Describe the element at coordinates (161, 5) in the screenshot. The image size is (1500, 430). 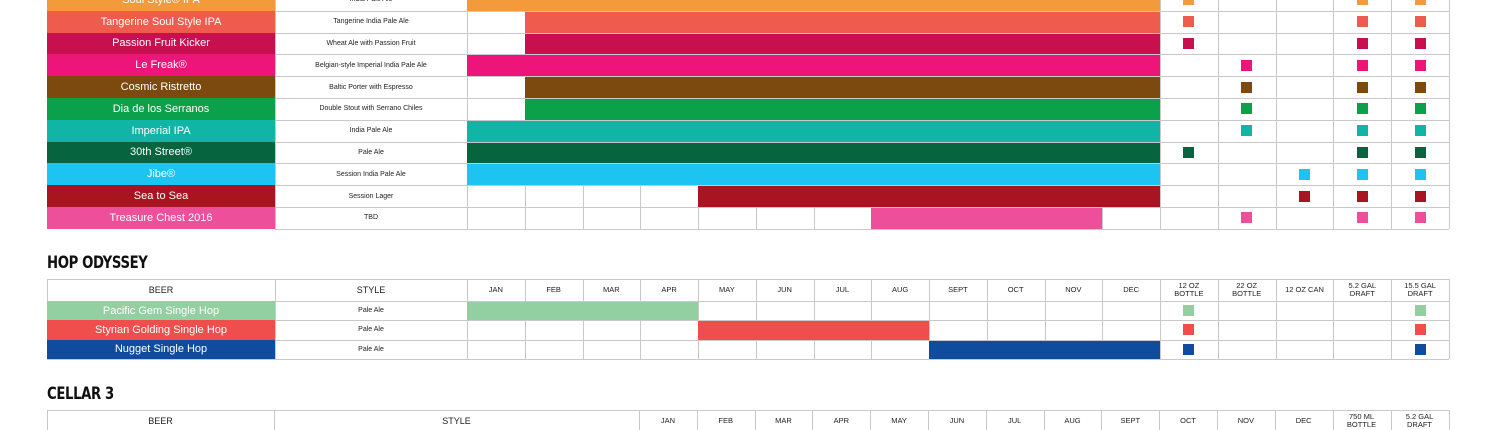
I see `beer-name: Soul Style® IPA` at that location.